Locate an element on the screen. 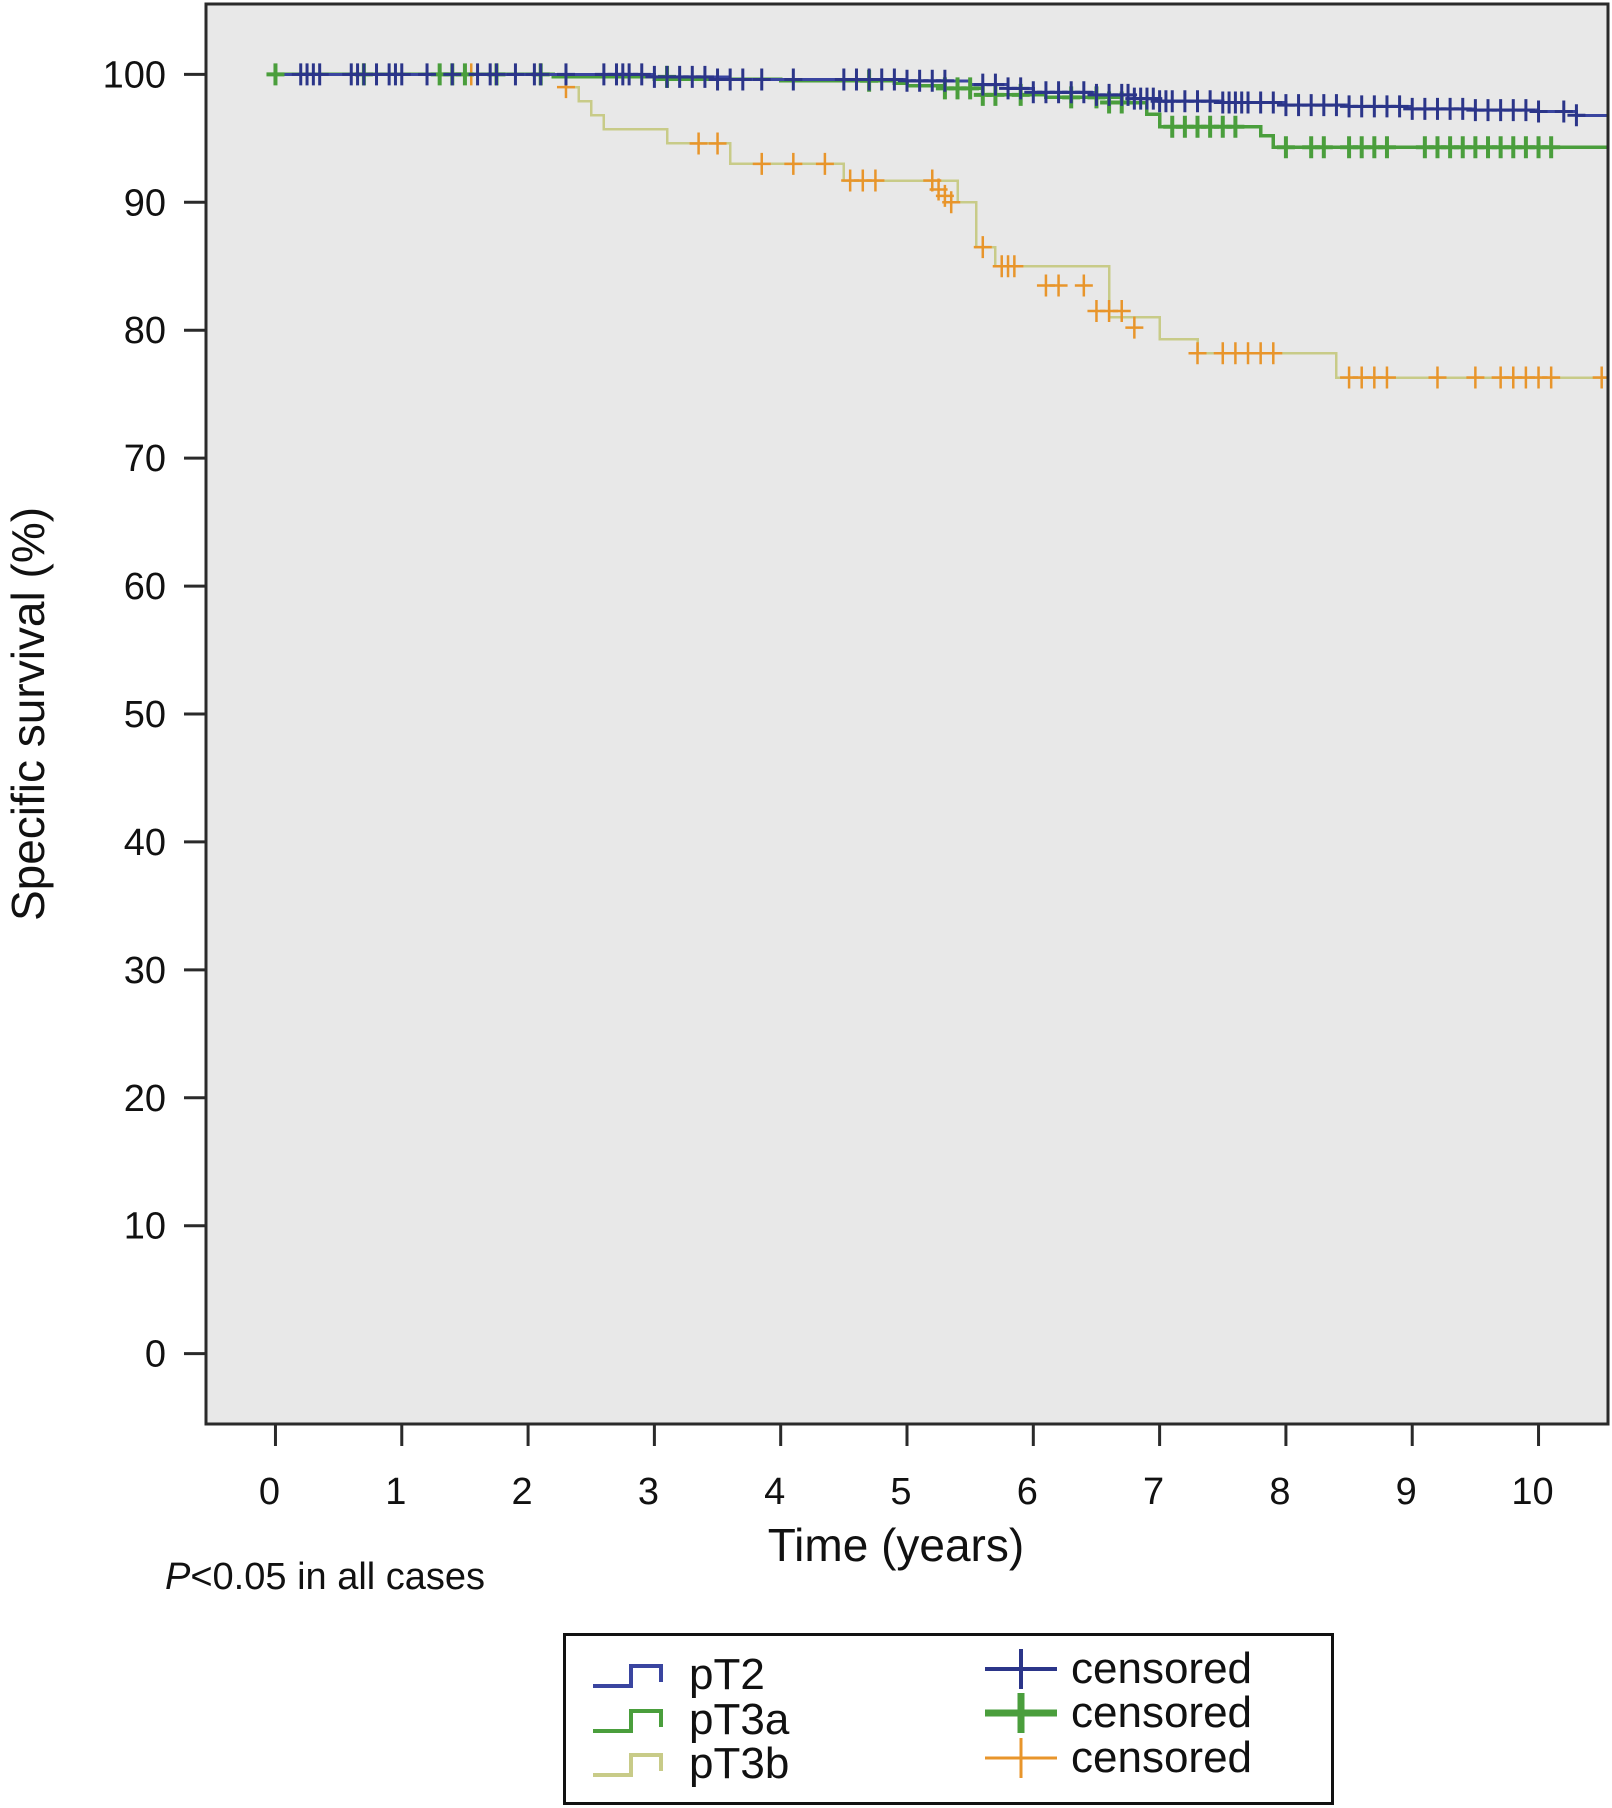  y-tick-label: 20 is located at coordinates (145, 1099).